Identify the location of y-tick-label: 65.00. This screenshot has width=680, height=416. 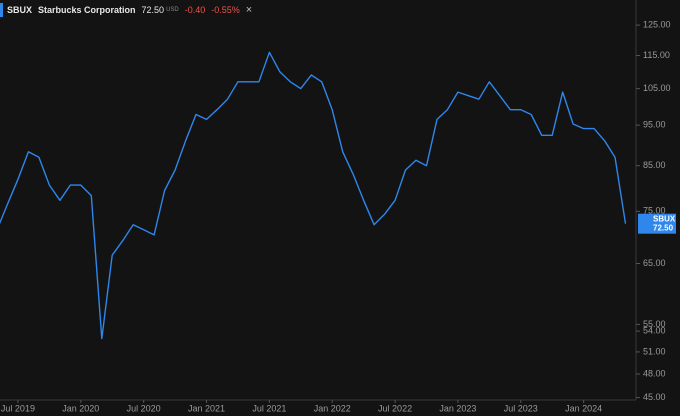
(654, 263).